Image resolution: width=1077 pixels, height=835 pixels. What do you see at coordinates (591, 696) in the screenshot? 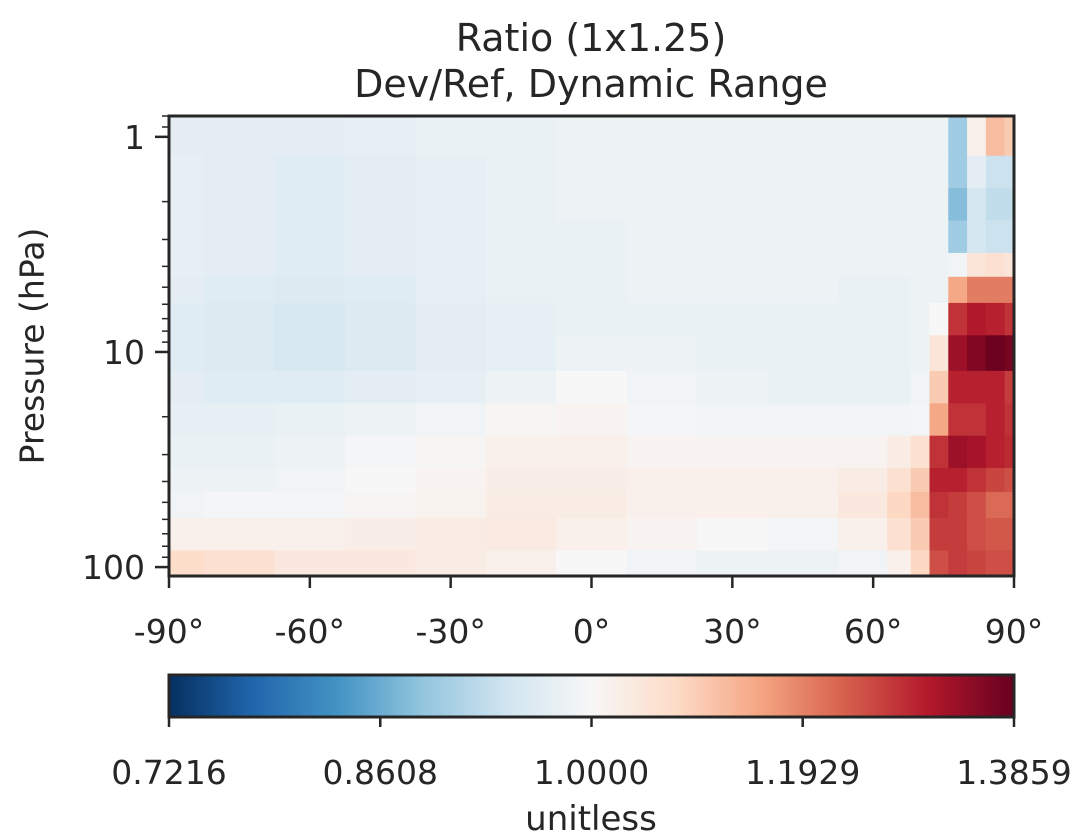
I see `colorbar` at bounding box center [591, 696].